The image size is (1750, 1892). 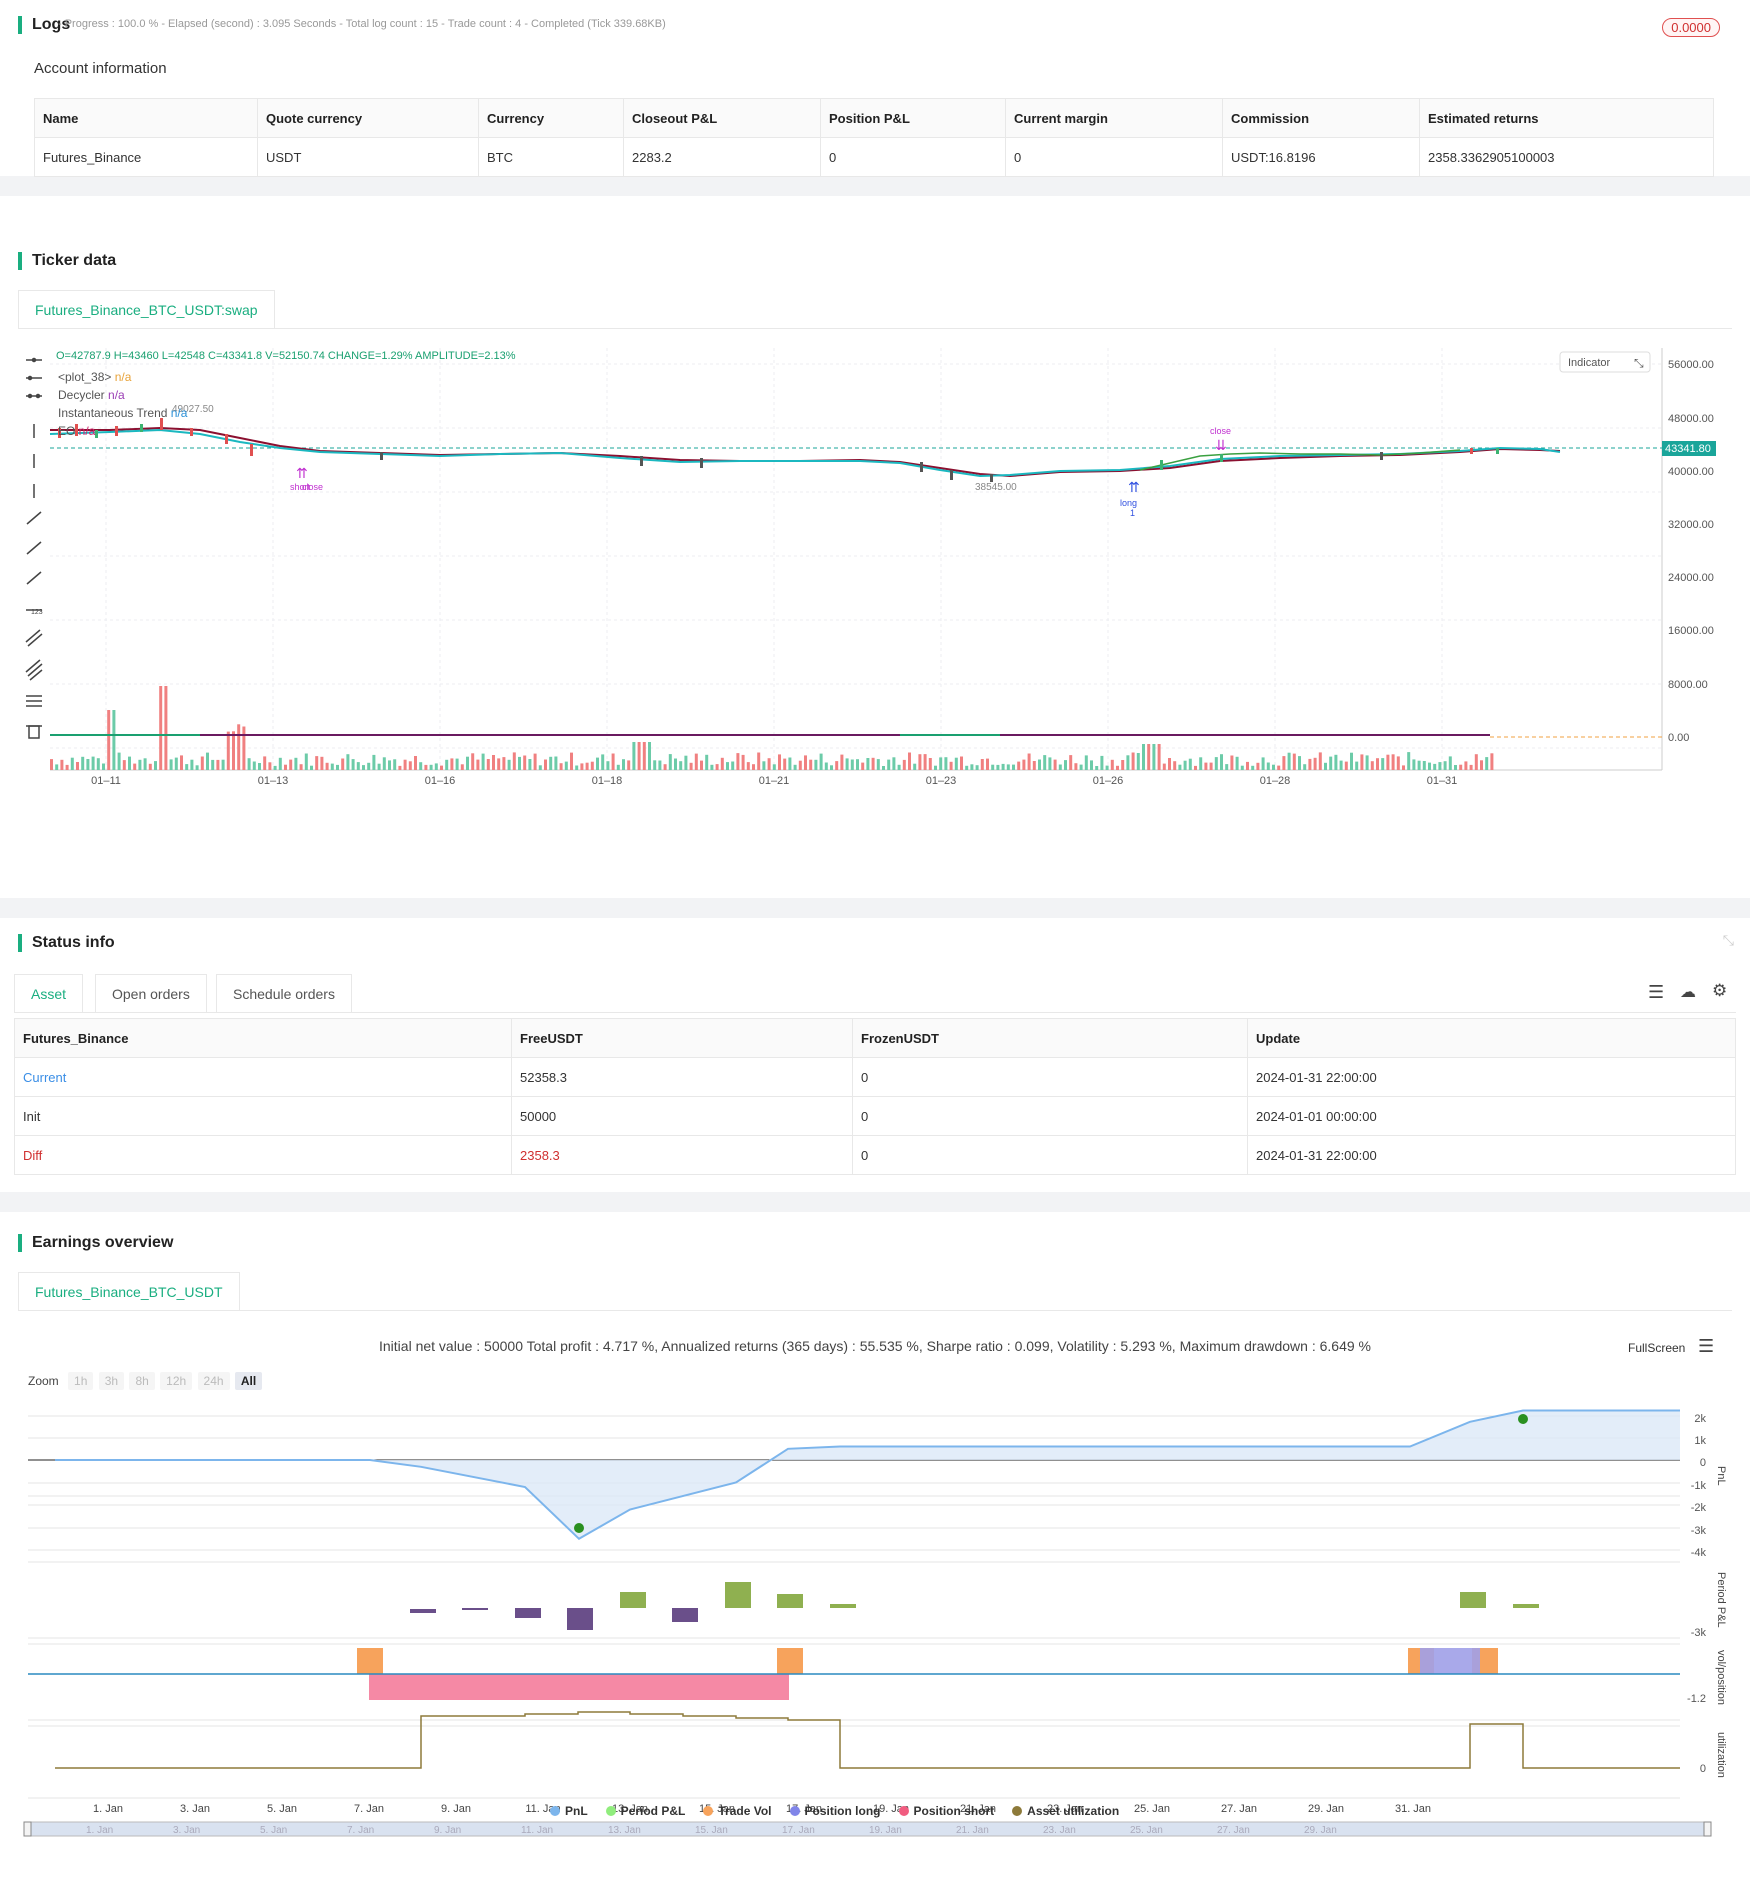 I want to click on zoom-1h: 1h, so click(x=81, y=1381).